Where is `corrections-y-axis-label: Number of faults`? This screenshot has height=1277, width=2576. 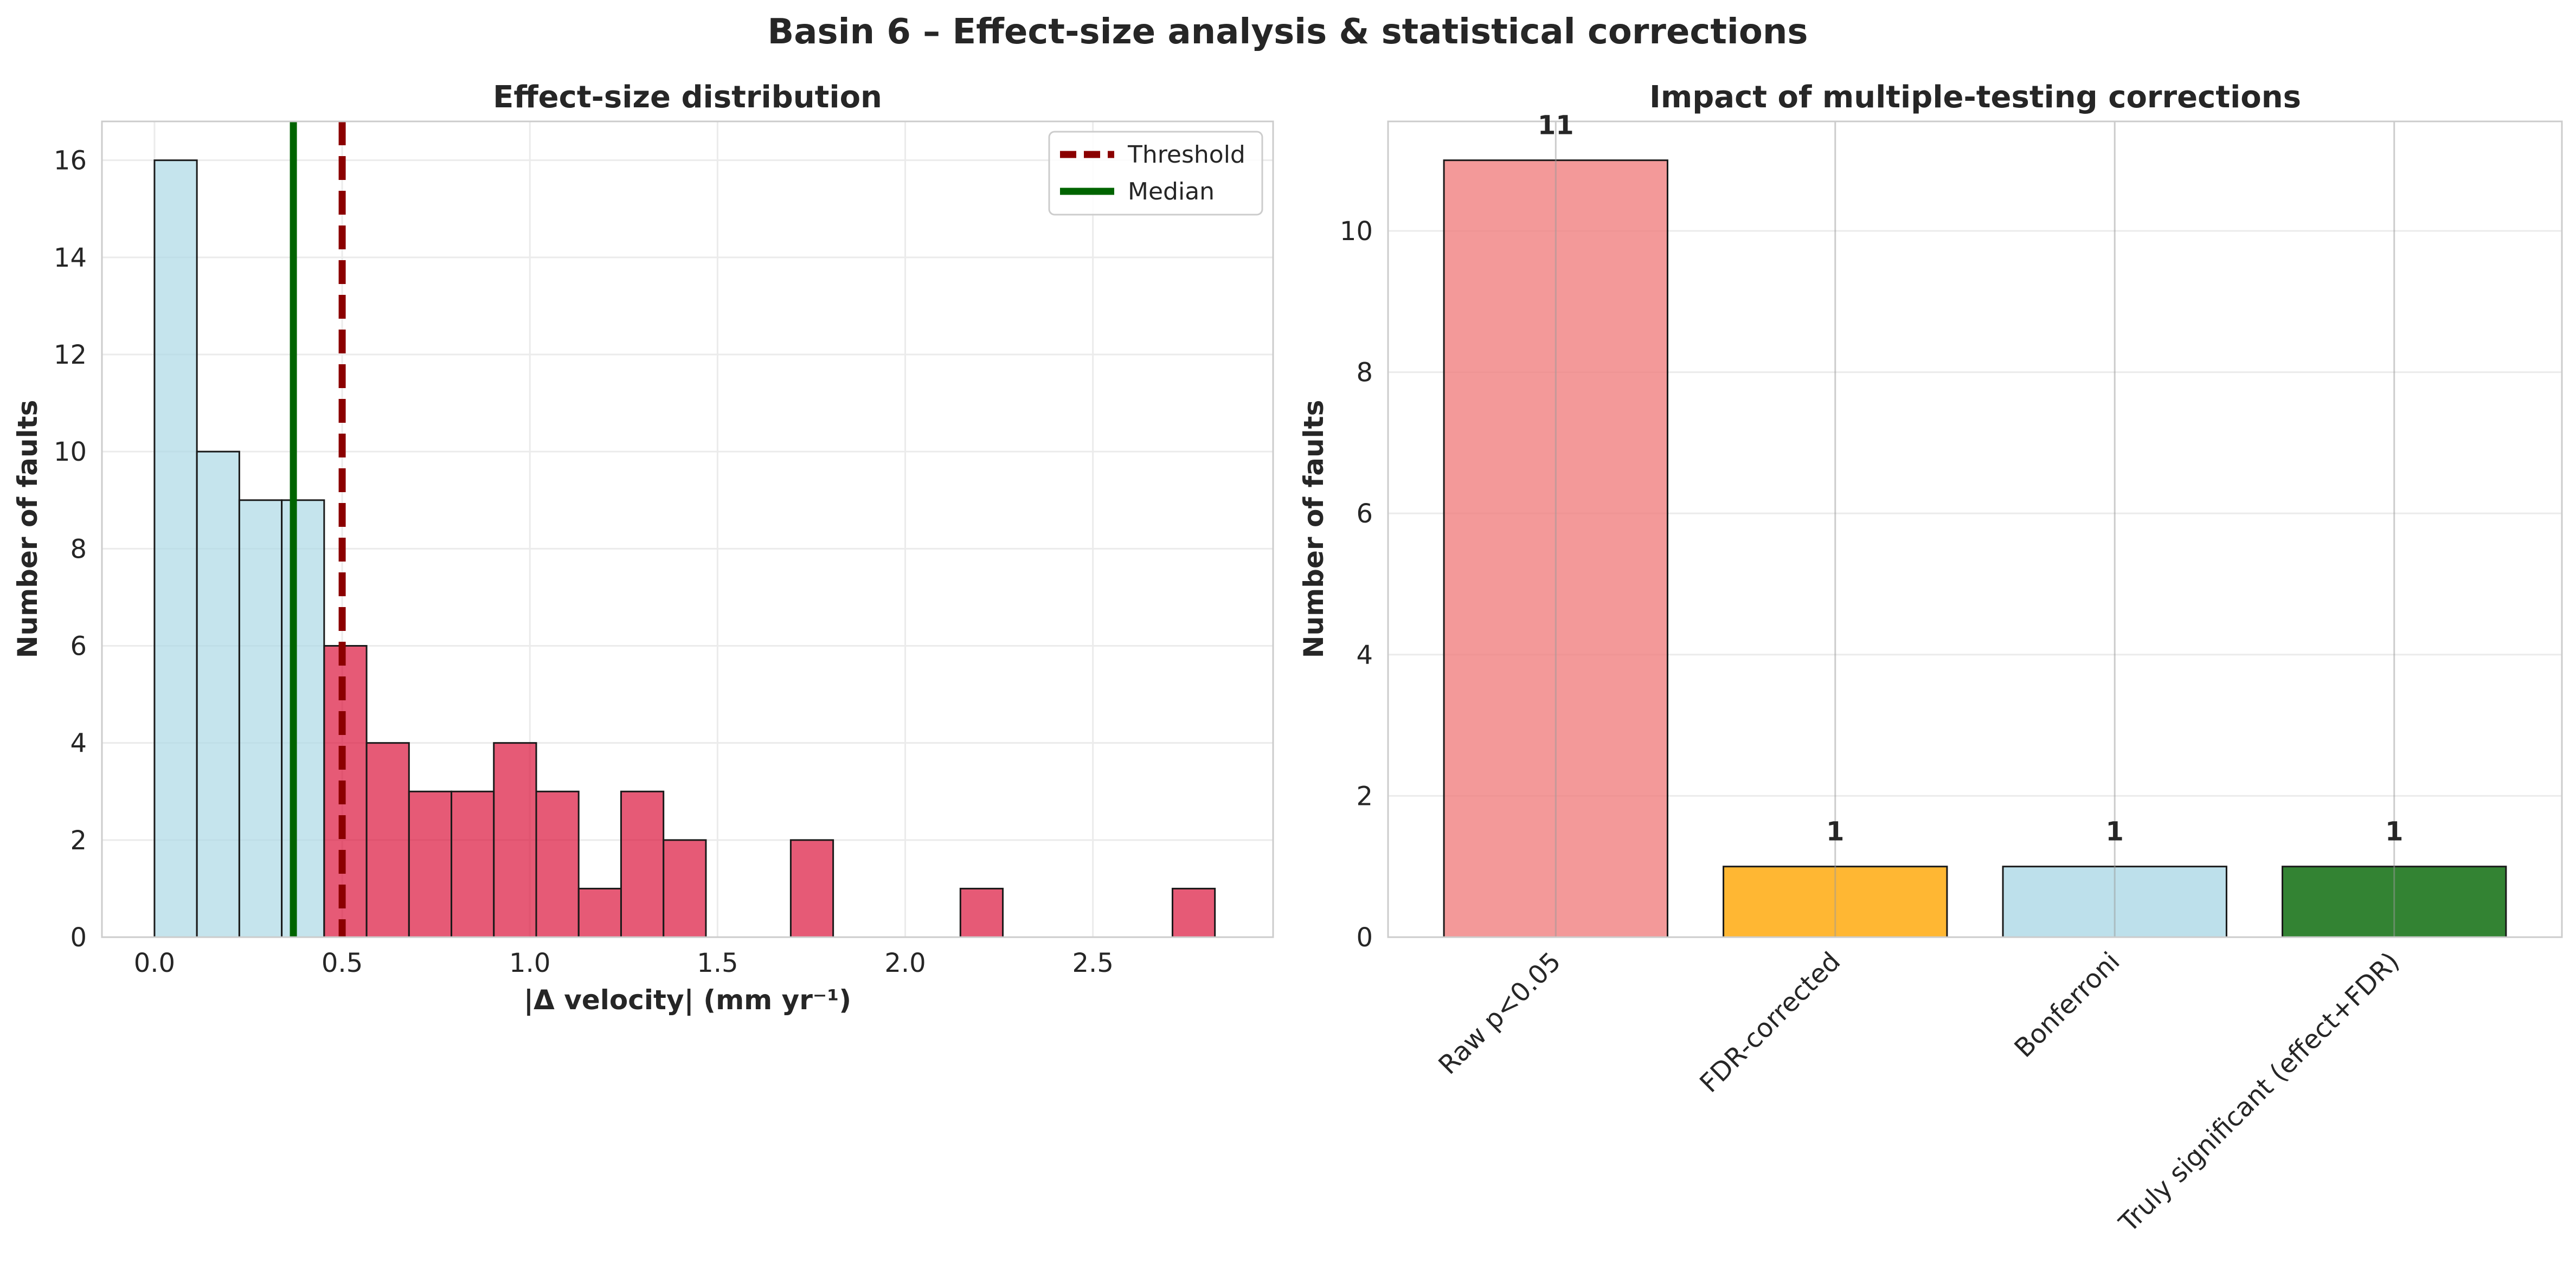
corrections-y-axis-label: Number of faults is located at coordinates (1314, 529).